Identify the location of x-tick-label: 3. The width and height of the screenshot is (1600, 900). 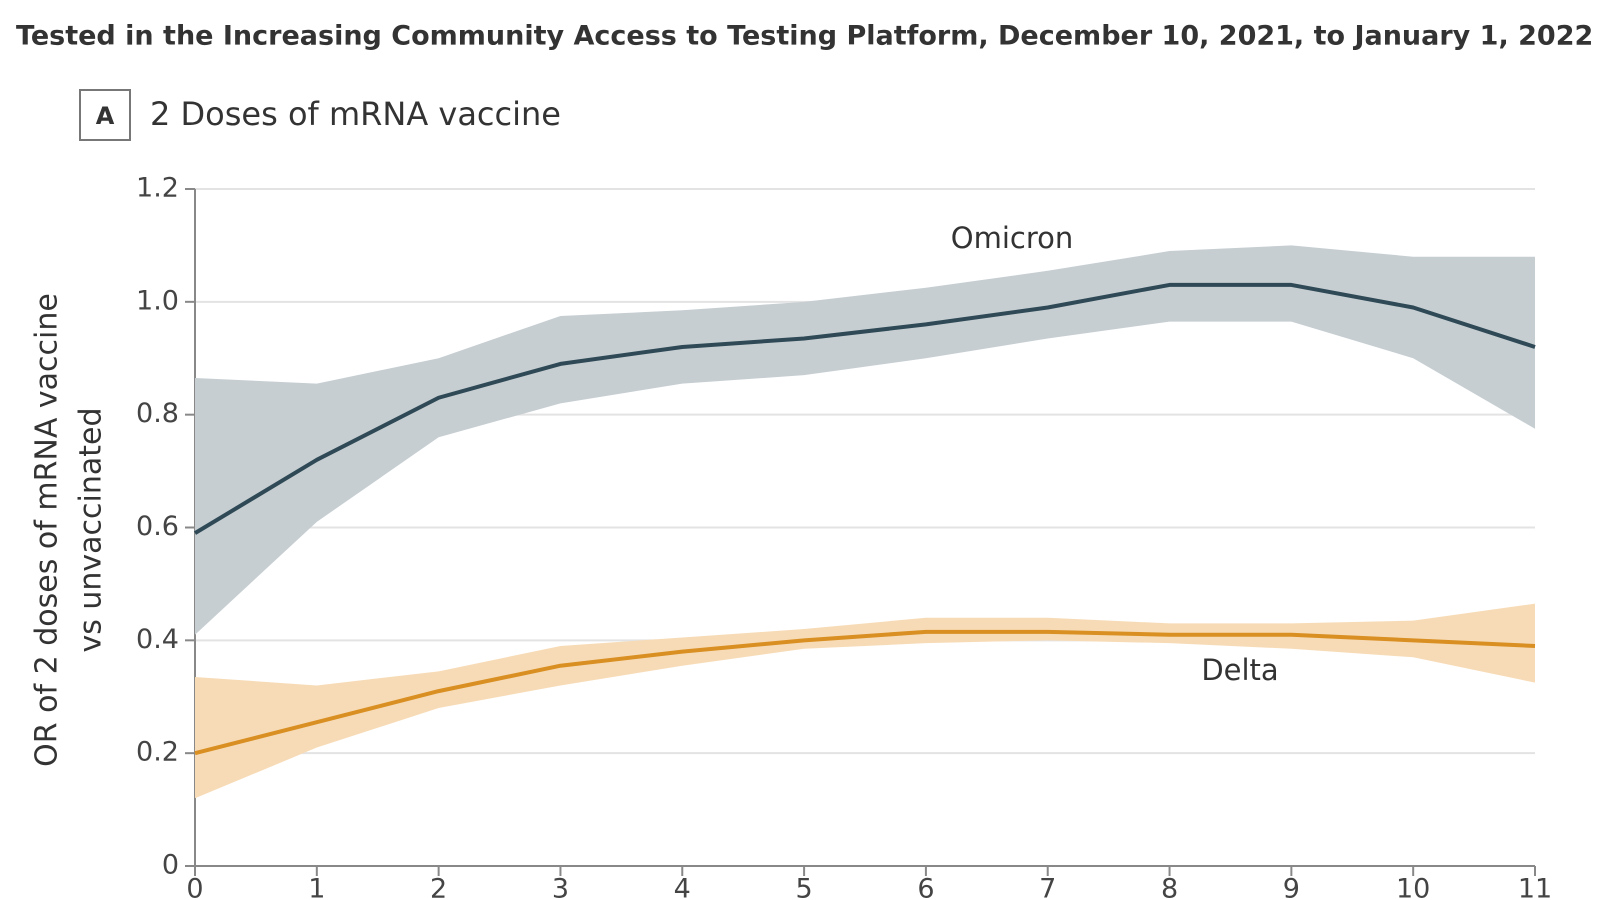
(560, 887).